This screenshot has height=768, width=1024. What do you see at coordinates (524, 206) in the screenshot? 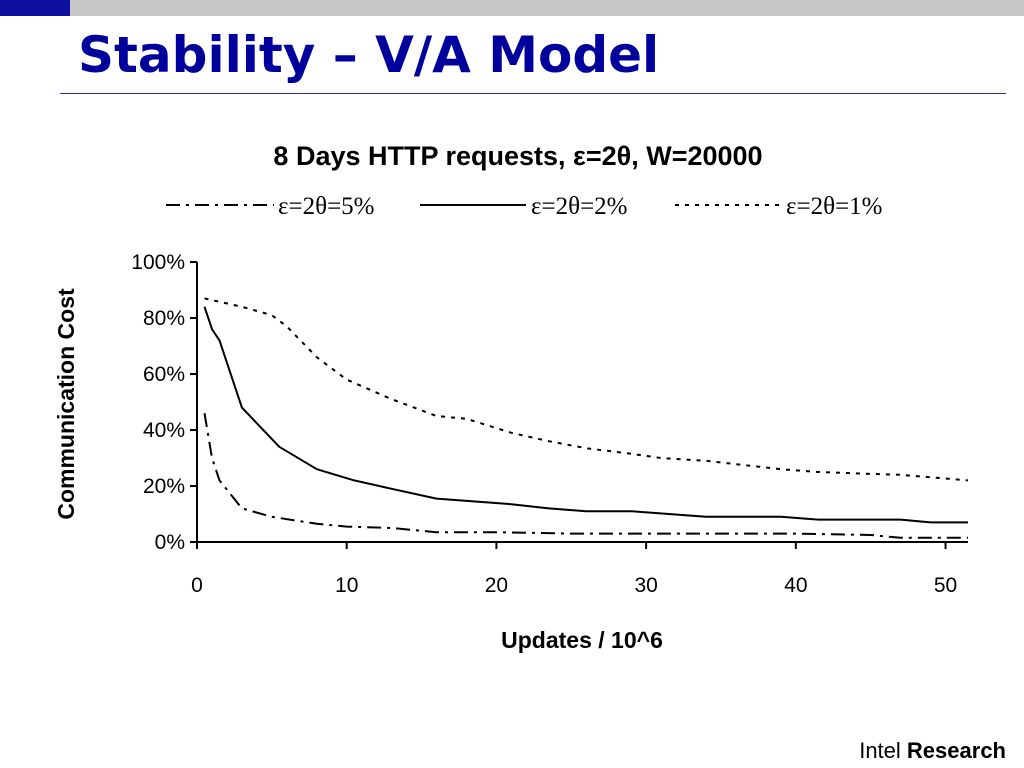
I see `chart-legend: ε=2θ=5% ε=2θ=2% ε=2θ=1%` at bounding box center [524, 206].